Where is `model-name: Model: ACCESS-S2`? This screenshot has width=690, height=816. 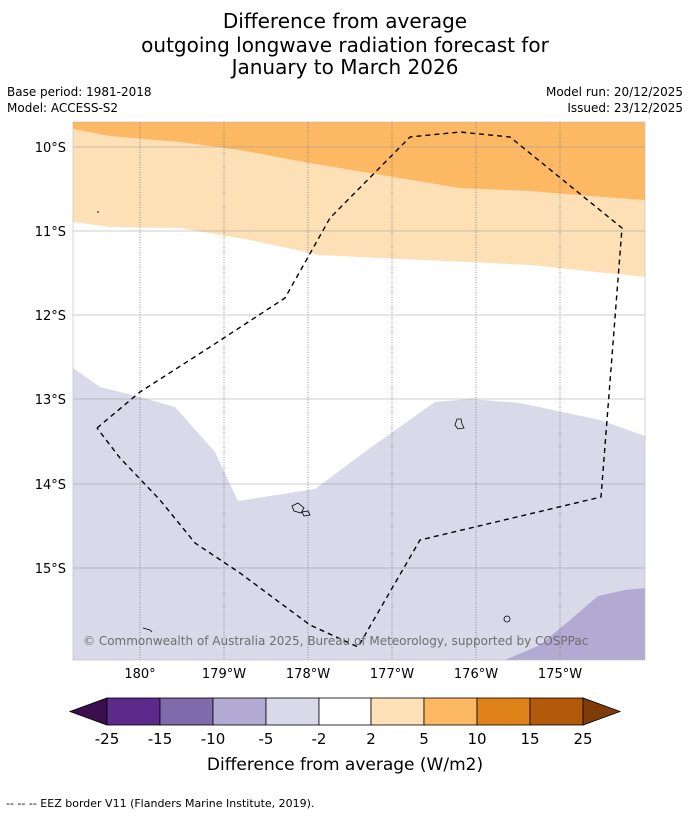
model-name: Model: ACCESS-S2 is located at coordinates (63, 108).